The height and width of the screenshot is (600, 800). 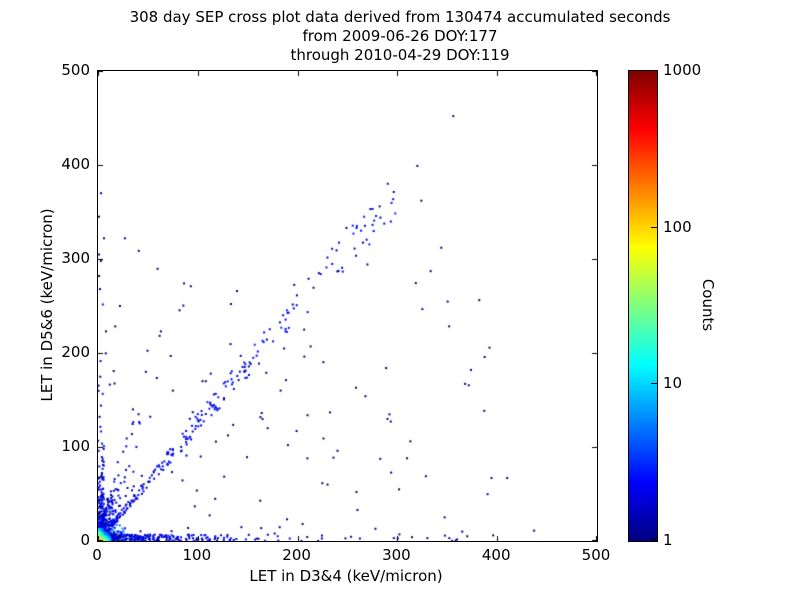 I want to click on colorbar, so click(x=643, y=306).